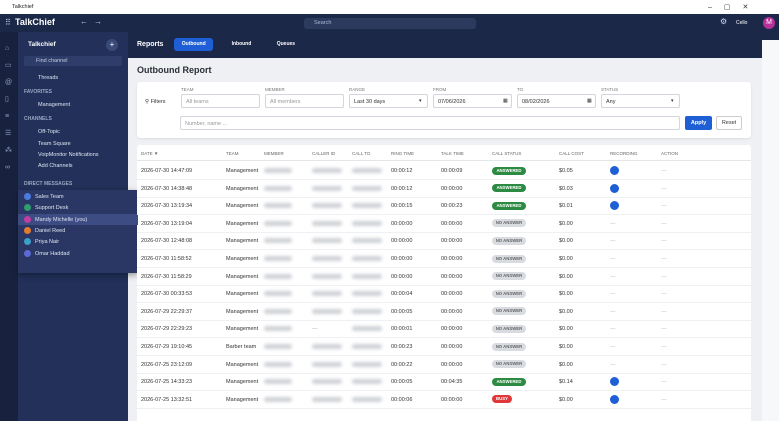 The image size is (779, 421). What do you see at coordinates (452, 382) in the screenshot?
I see `cell-talk-time: 00:04:35` at bounding box center [452, 382].